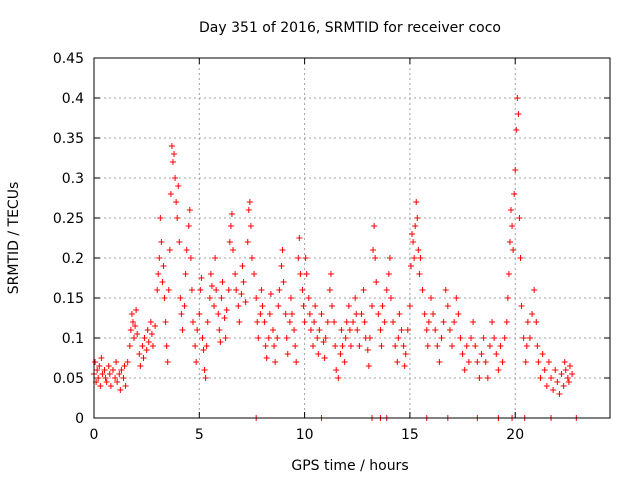 This screenshot has width=640, height=480. Describe the element at coordinates (73, 179) in the screenshot. I see `y-tick-label: 0.3` at that location.